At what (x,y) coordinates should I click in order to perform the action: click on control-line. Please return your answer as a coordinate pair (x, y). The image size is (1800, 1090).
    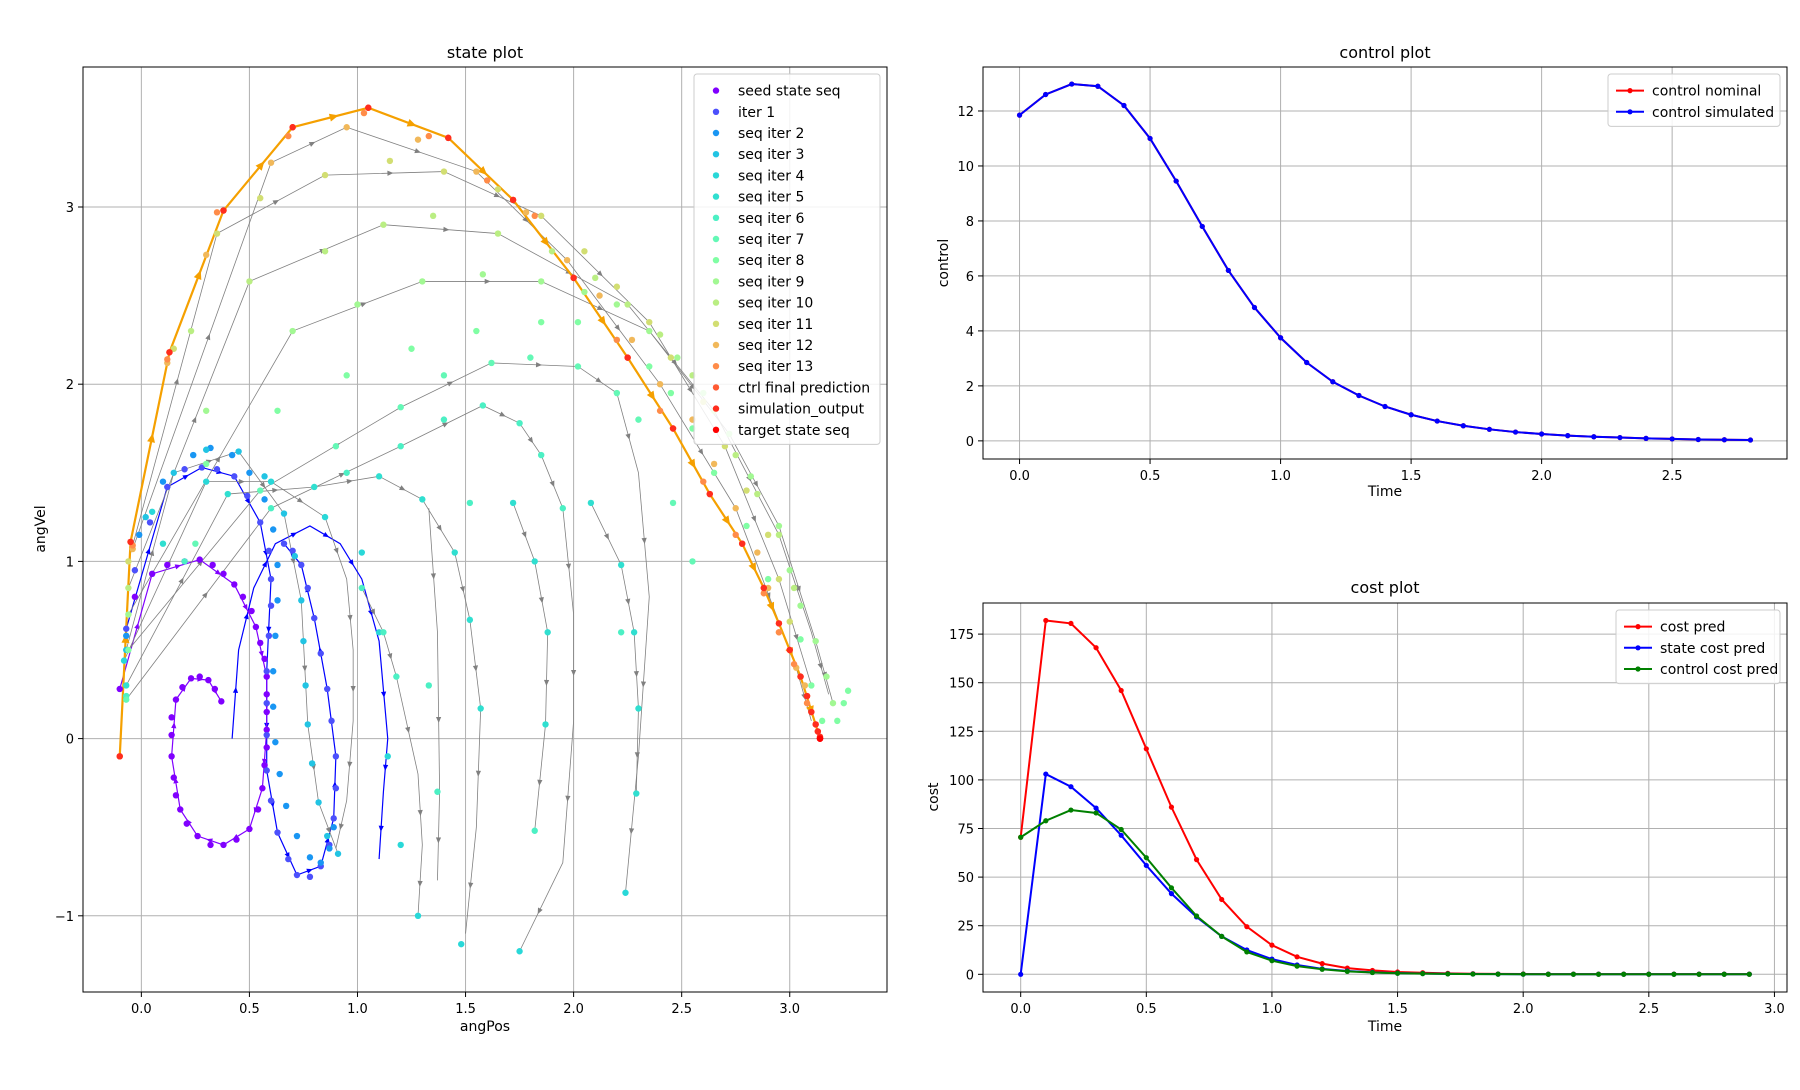
    Looking at the image, I should click on (1384, 262).